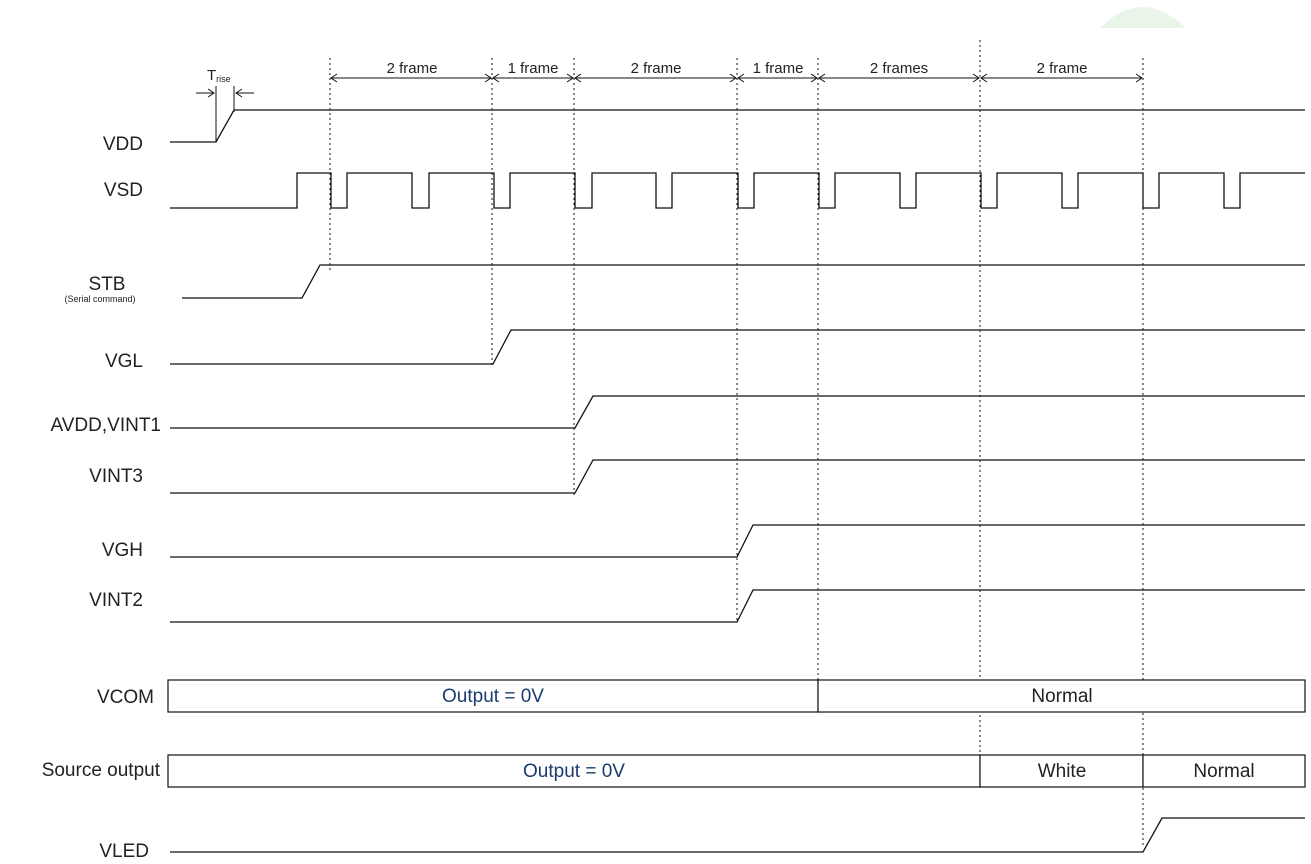 Image resolution: width=1311 pixels, height=864 pixels. I want to click on trise-sub: rise, so click(223, 79).